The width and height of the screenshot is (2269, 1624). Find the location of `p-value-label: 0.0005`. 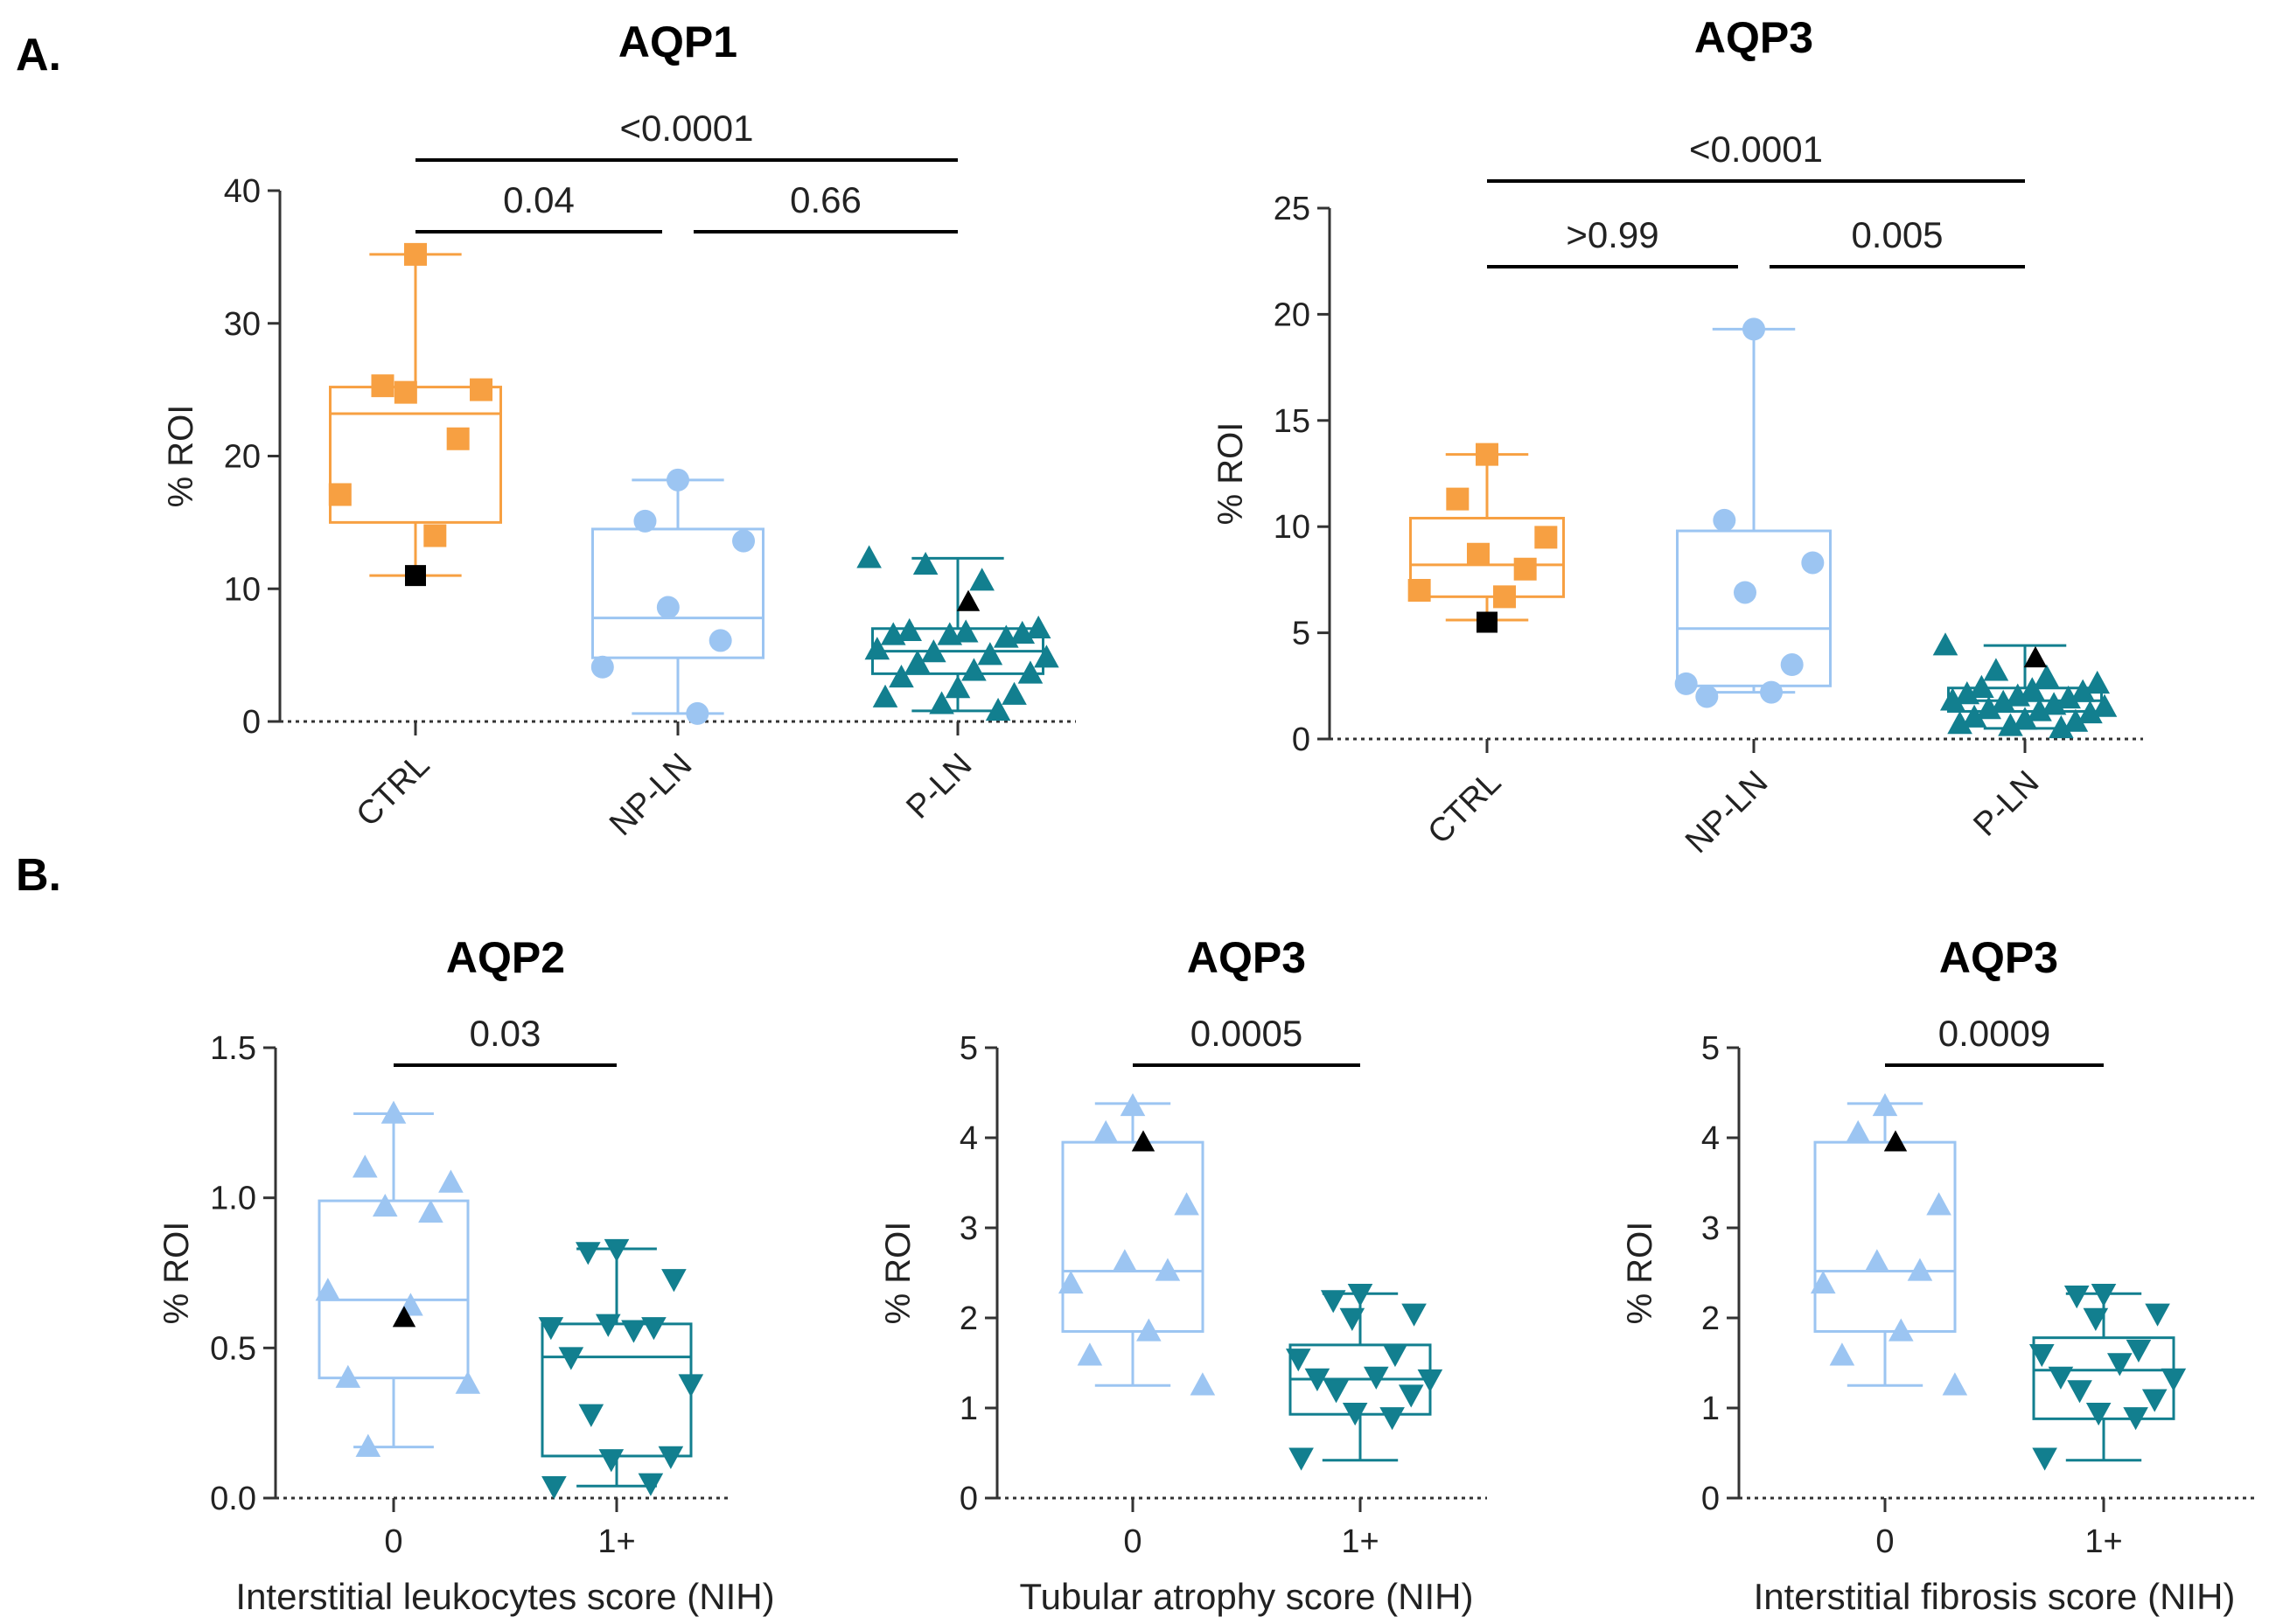

p-value-label: 0.0005 is located at coordinates (1246, 1033).